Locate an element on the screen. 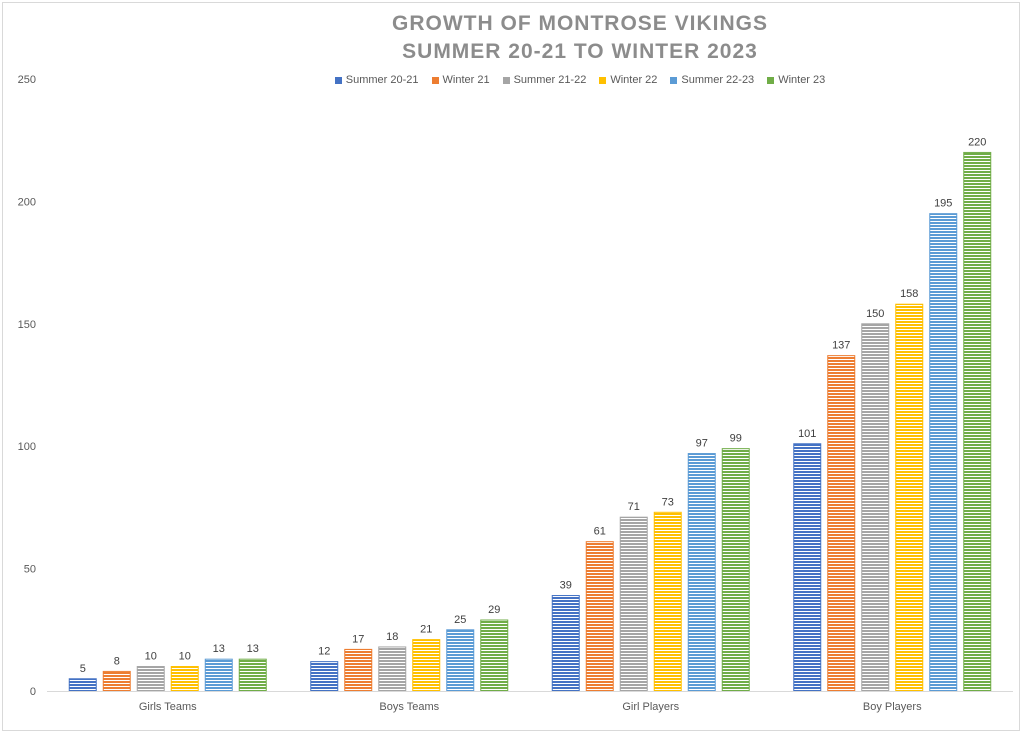  legend-label: Summer 22-23 is located at coordinates (718, 80).